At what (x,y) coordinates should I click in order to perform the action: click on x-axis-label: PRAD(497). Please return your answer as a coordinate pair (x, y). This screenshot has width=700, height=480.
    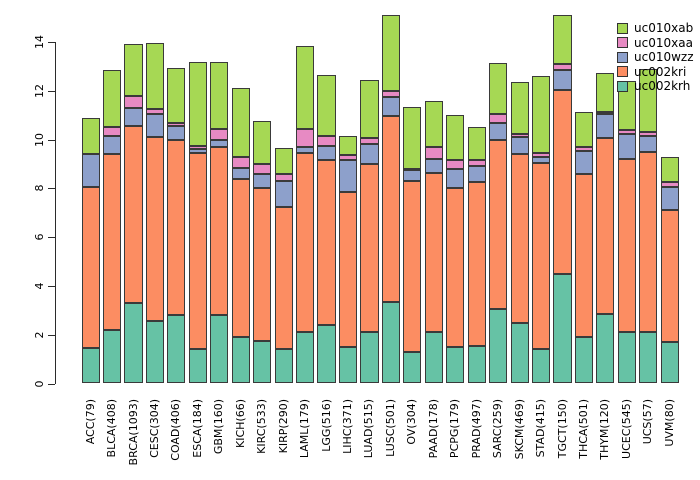
    Looking at the image, I should click on (476, 429).